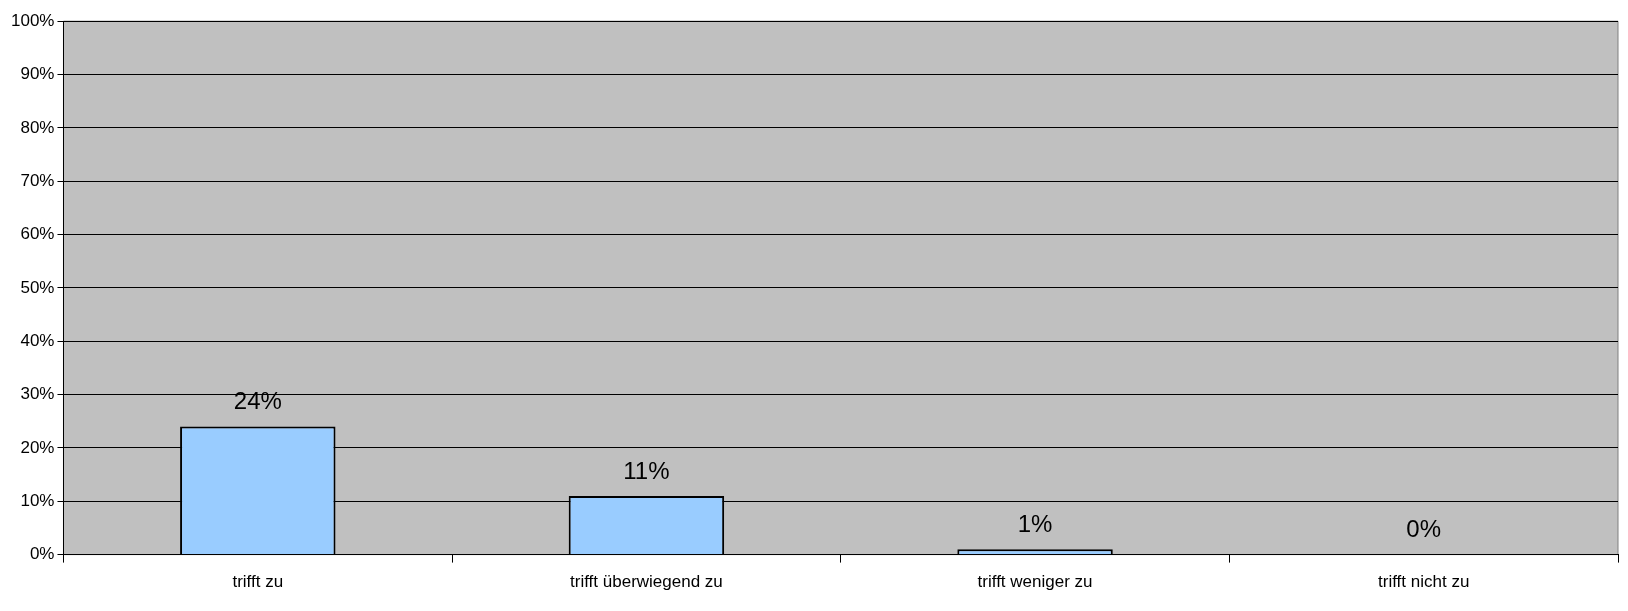  I want to click on y-tick-label: 100%, so click(33, 20).